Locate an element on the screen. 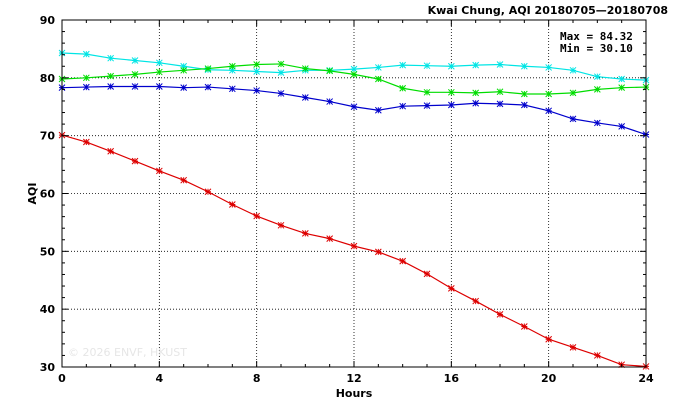 The image size is (674, 409). y-tick-label: 70 is located at coordinates (48, 136).